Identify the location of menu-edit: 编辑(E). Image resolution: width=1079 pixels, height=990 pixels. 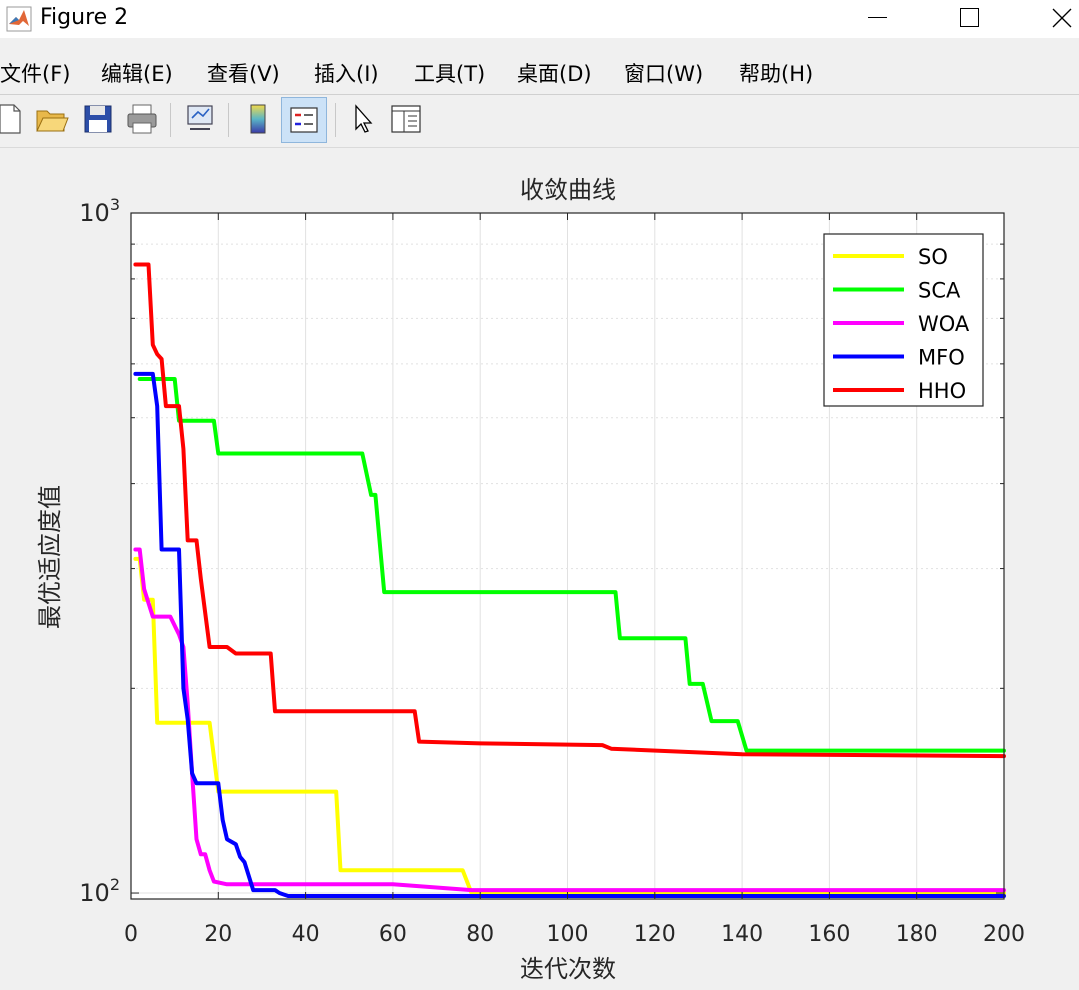
(137, 74).